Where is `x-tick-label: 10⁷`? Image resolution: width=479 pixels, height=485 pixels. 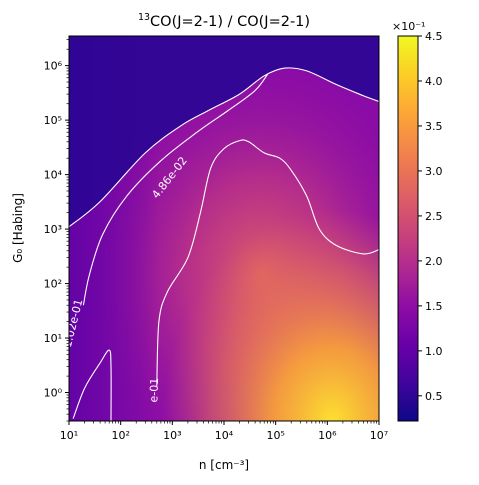
x-tick-label: 10⁷ is located at coordinates (379, 435).